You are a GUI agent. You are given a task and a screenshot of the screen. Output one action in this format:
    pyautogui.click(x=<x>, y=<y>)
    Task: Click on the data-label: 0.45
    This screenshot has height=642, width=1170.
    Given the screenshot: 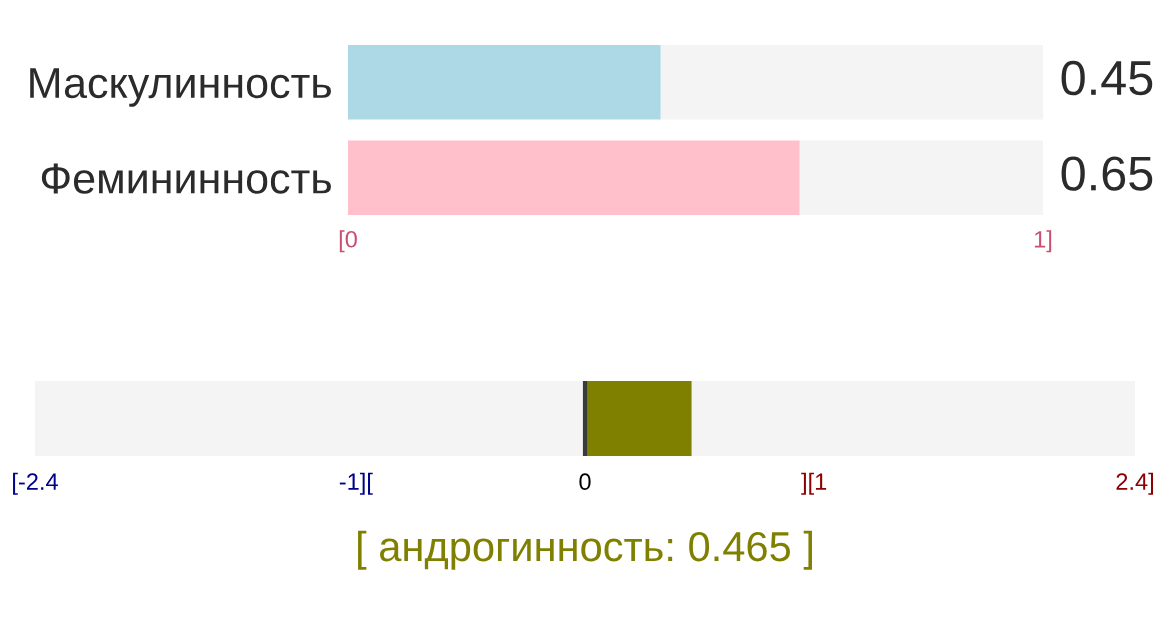 What is the action you would take?
    pyautogui.click(x=1107, y=78)
    